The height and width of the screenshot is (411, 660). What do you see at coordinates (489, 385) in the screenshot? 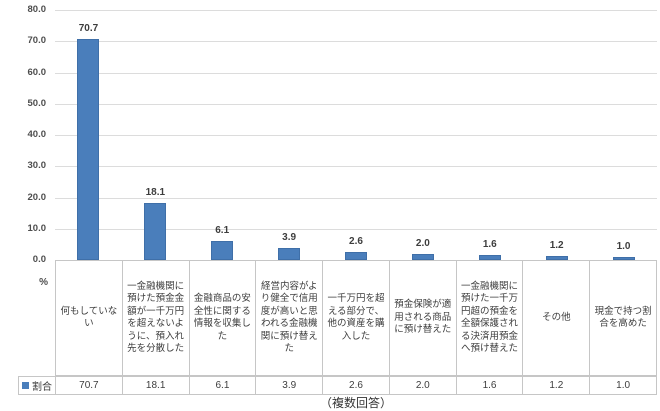
I see `value-cell: 1.6` at bounding box center [489, 385].